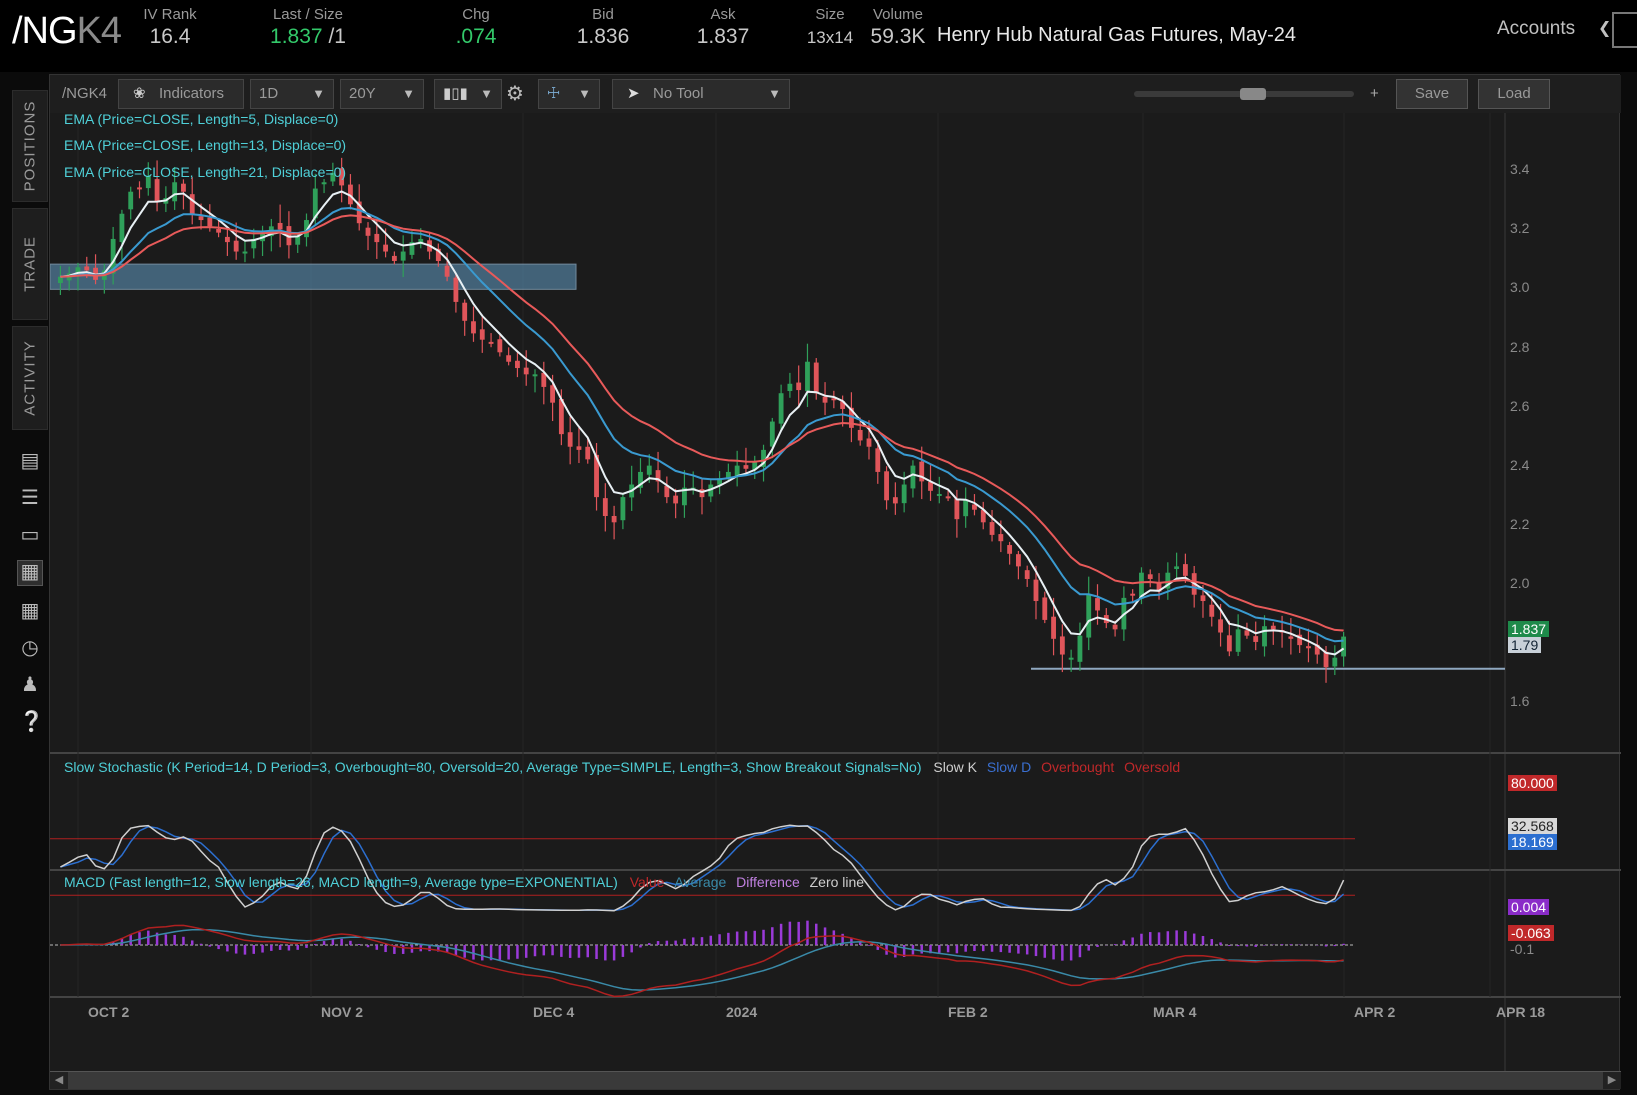  I want to click on save-button: Save, so click(1432, 94).